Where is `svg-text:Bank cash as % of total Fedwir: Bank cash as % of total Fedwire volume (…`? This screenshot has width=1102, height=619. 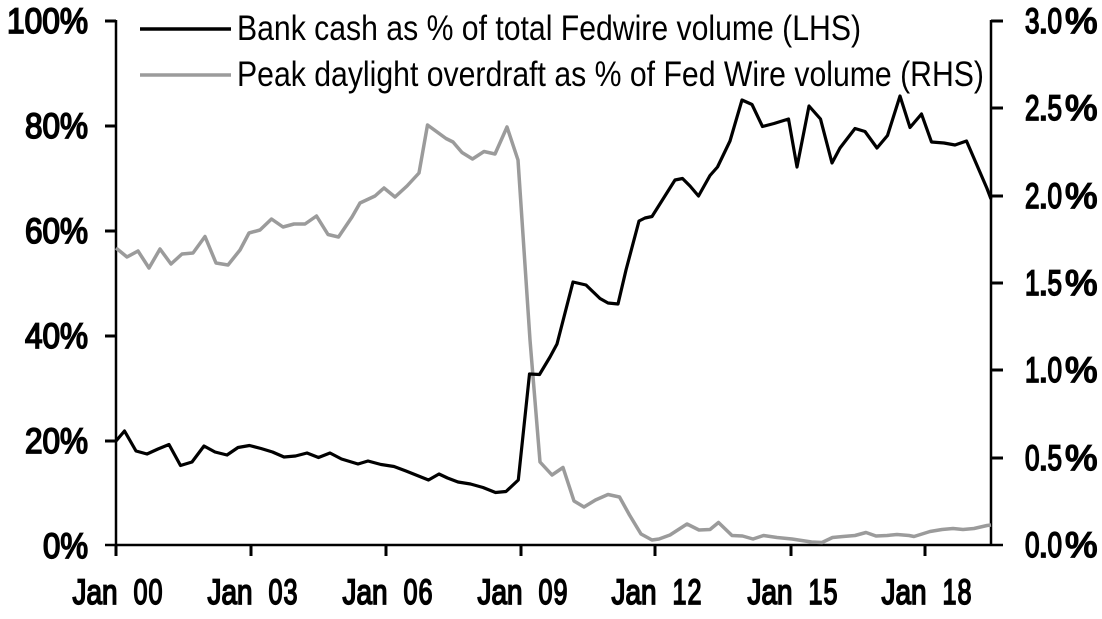 svg-text:Bank cash as % of total Fedwir: Bank cash as % of total Fedwire volume (… is located at coordinates (549, 28).